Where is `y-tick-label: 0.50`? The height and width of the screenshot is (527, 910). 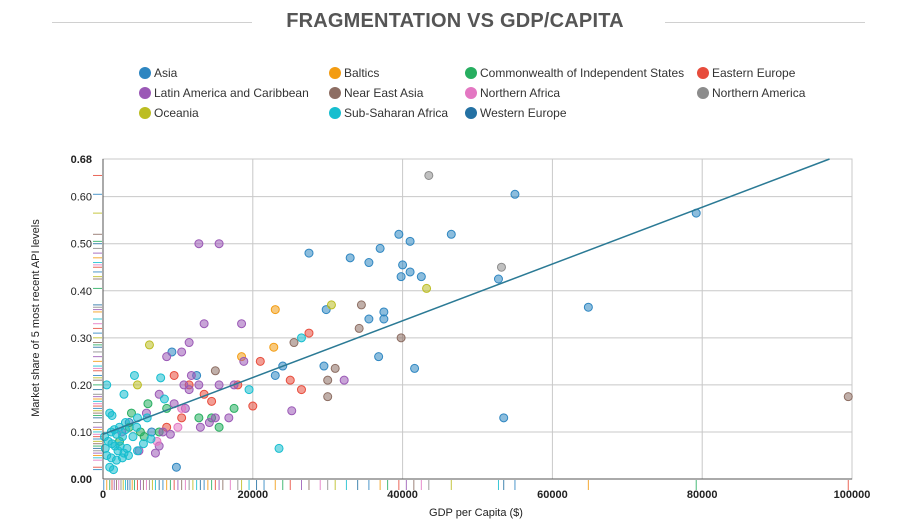 y-tick-label: 0.50 is located at coordinates (81, 245).